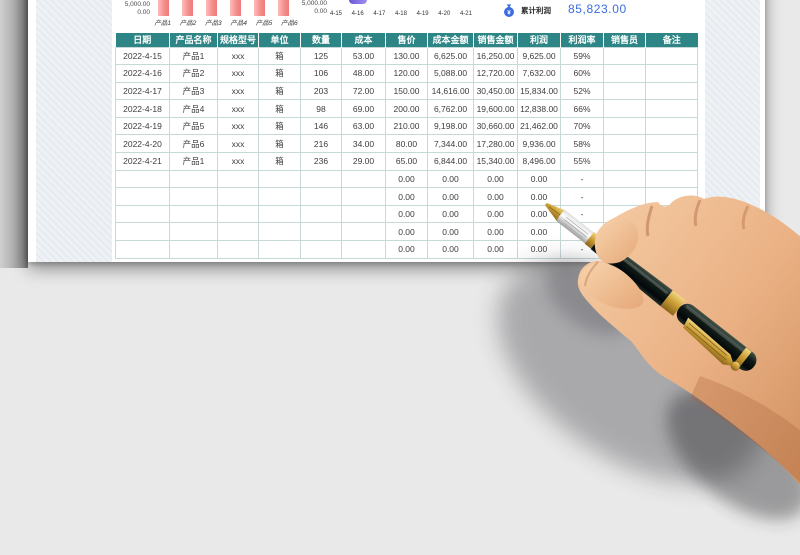 The height and width of the screenshot is (555, 800). I want to click on table-cell: 9,198.00, so click(450, 126).